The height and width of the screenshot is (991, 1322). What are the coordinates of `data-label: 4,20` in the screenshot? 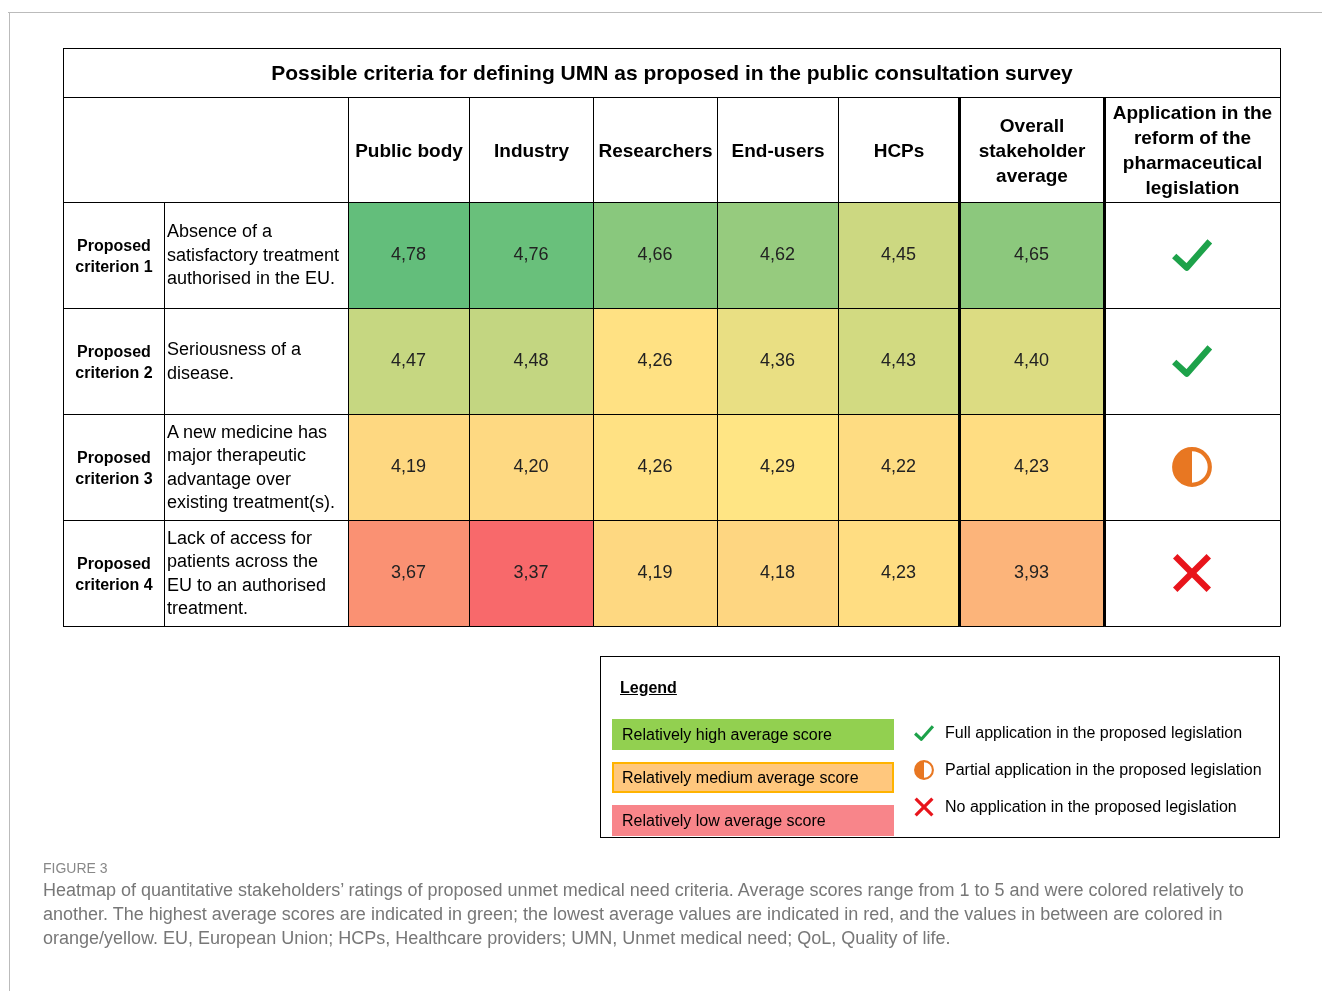 It's located at (531, 465).